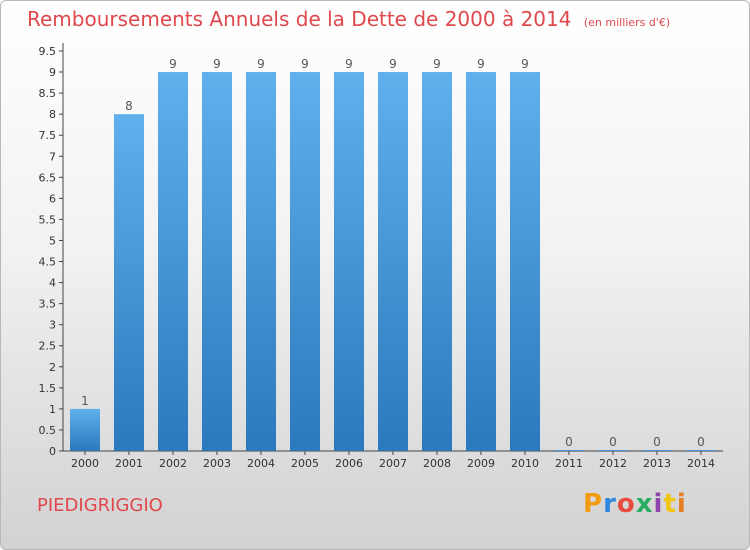 This screenshot has width=750, height=550. I want to click on y-tick-label: 5.5, so click(48, 219).